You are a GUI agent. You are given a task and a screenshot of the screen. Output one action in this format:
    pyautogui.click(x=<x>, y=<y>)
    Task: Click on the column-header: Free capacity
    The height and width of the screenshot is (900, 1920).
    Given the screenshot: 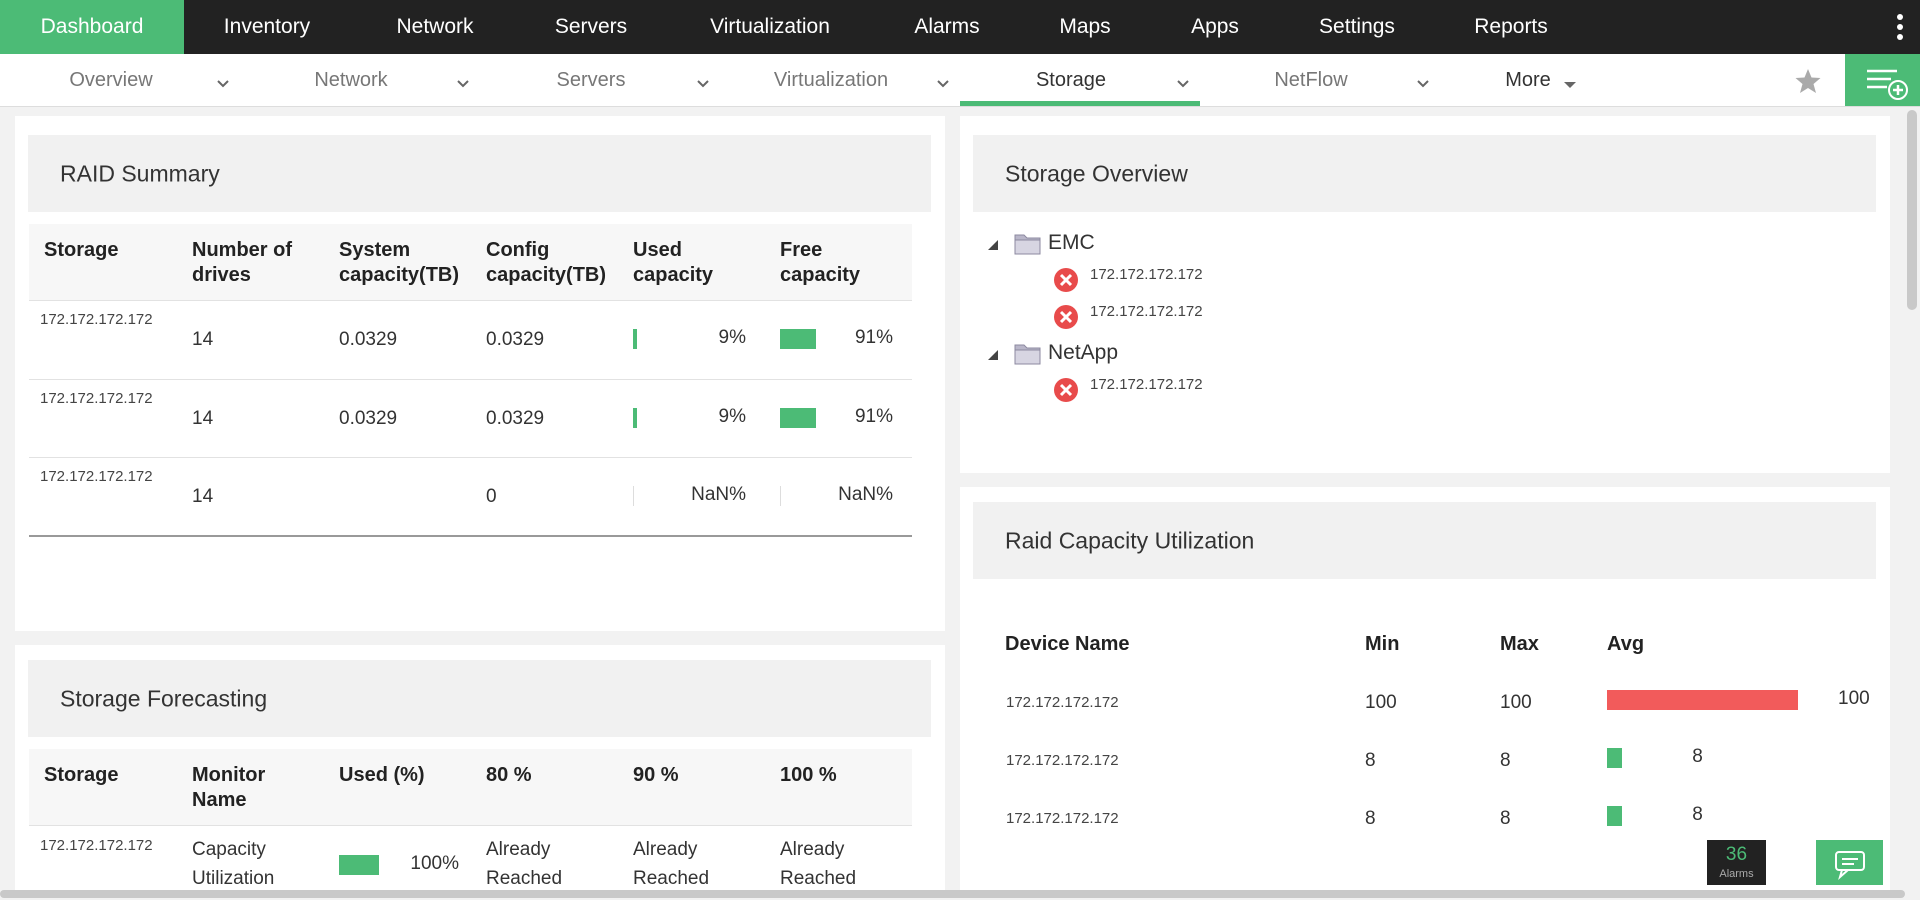 What is the action you would take?
    pyautogui.click(x=820, y=262)
    